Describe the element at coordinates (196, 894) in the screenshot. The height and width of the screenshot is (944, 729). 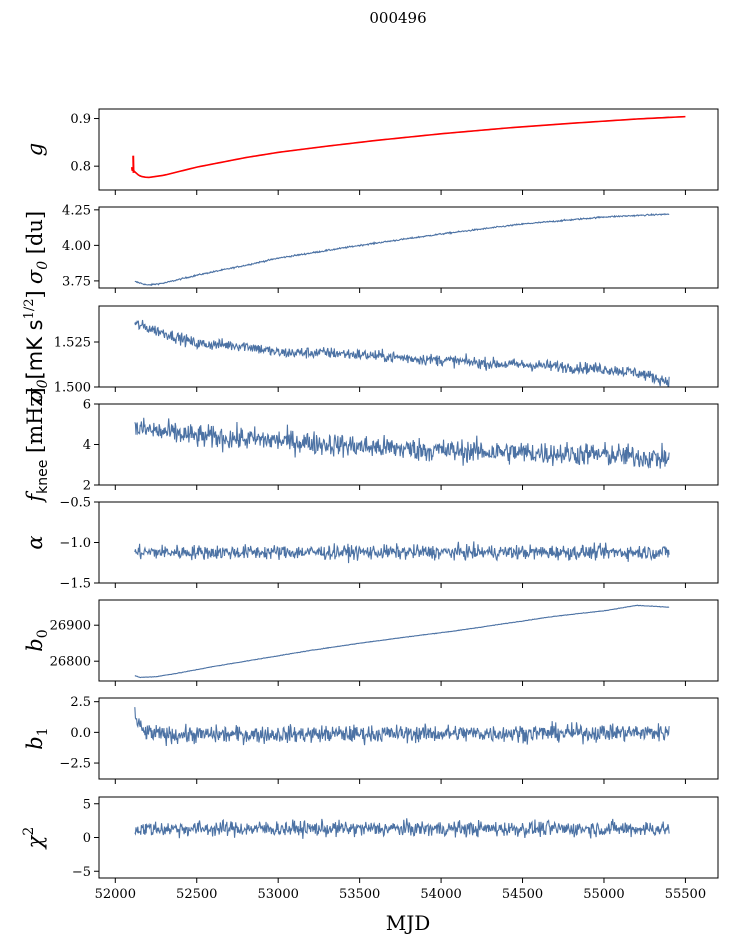
I see `x-tick-label-1: 52500` at that location.